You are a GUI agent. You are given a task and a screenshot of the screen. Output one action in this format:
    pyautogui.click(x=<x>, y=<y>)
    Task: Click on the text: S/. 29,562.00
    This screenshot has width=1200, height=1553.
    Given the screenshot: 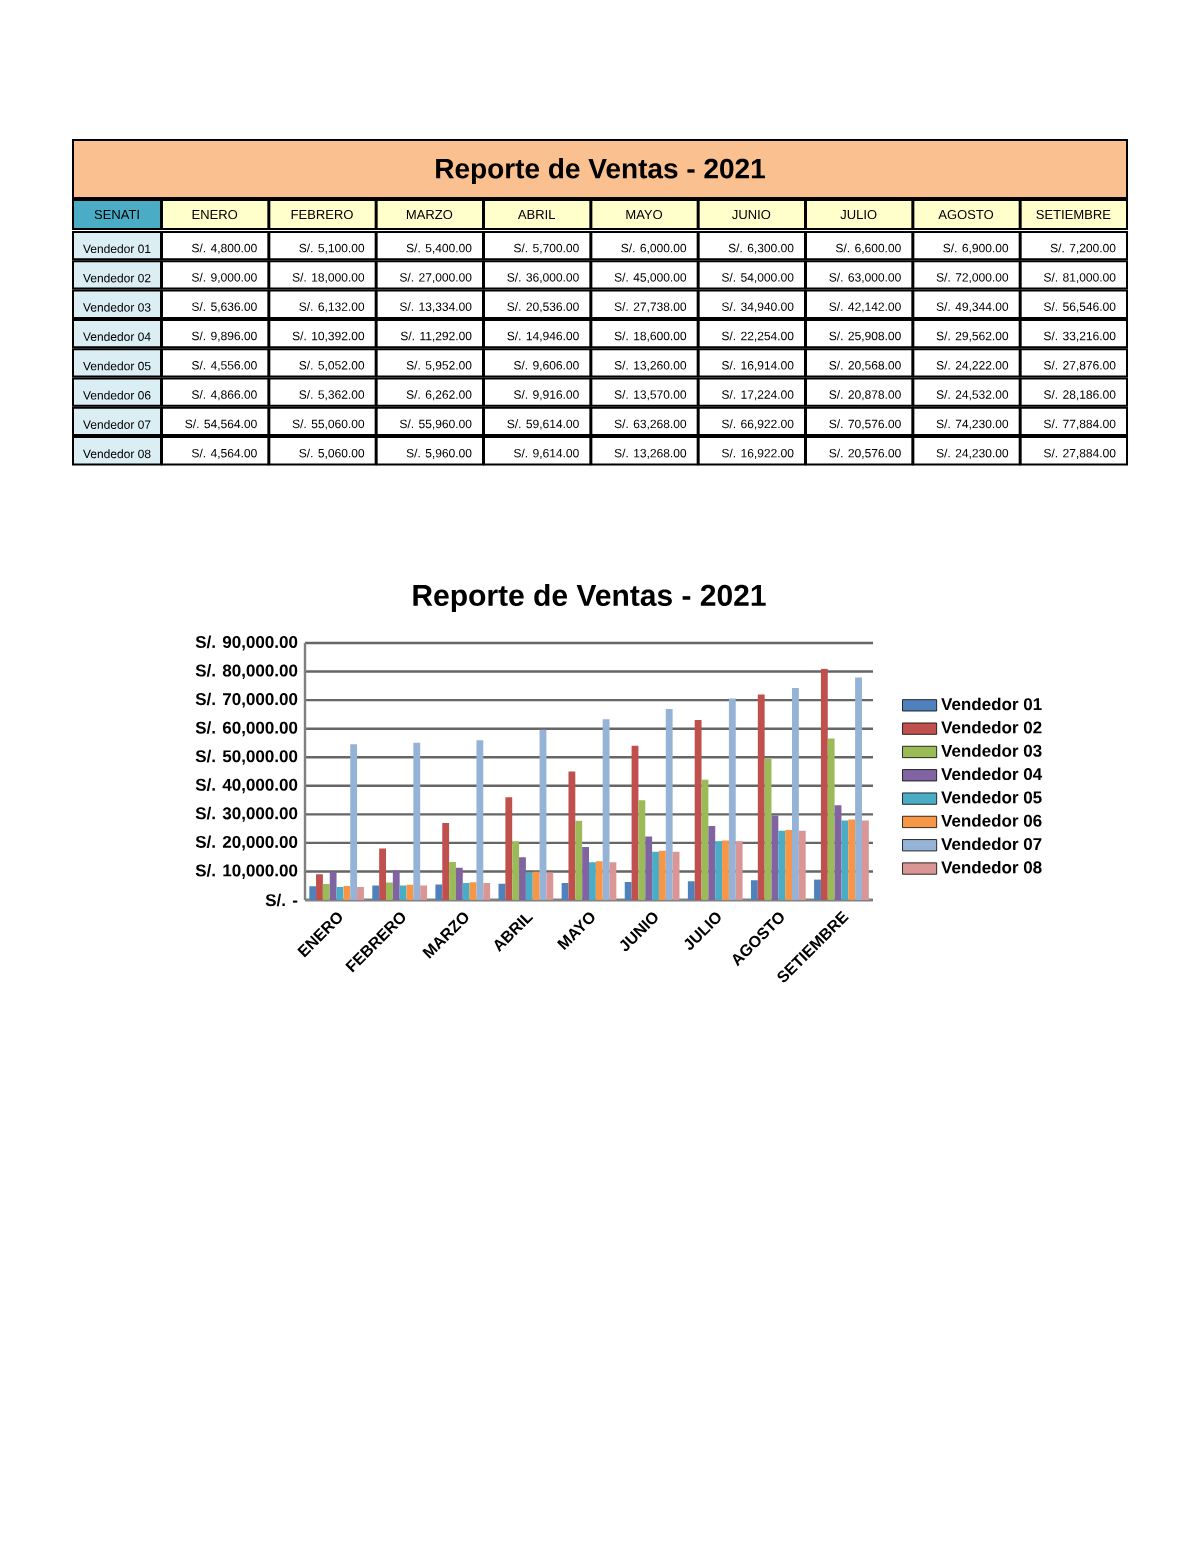 What is the action you would take?
    pyautogui.click(x=972, y=336)
    